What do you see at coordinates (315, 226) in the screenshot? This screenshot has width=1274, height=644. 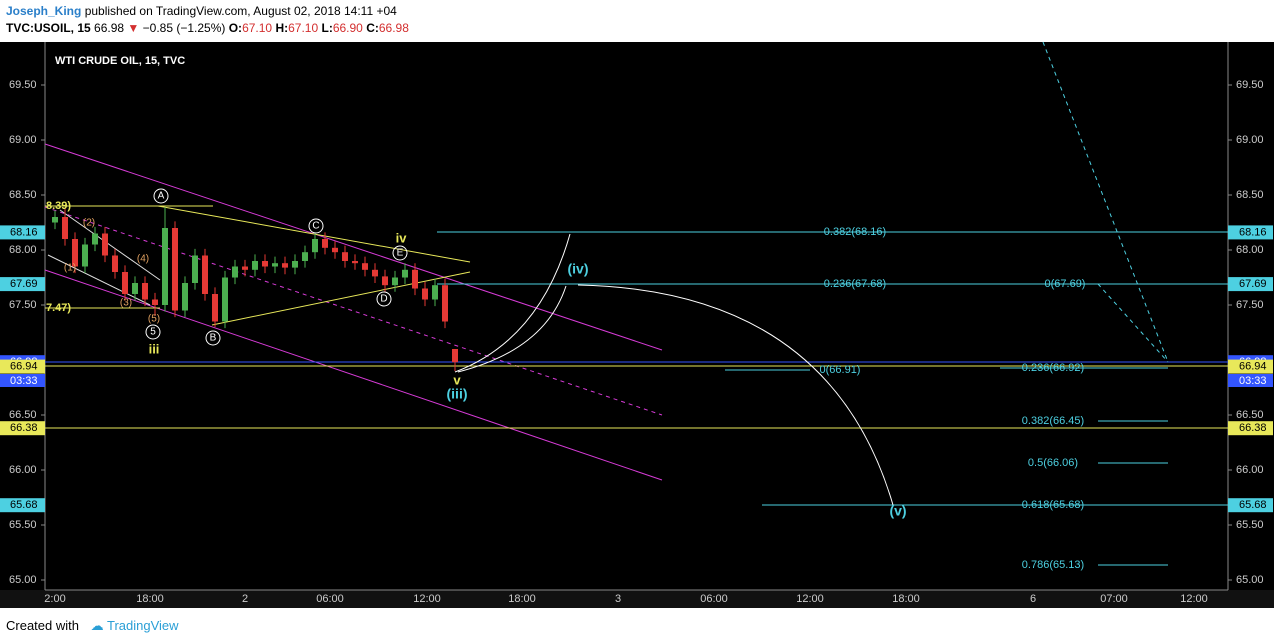 I see `wave-label: C` at bounding box center [315, 226].